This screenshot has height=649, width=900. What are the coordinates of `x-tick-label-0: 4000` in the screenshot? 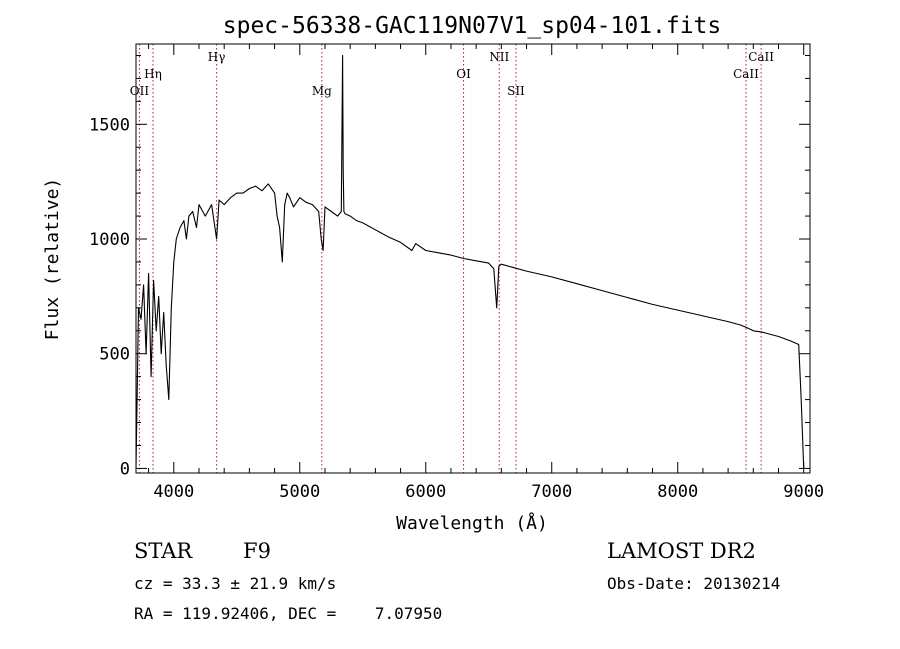 It's located at (173, 492).